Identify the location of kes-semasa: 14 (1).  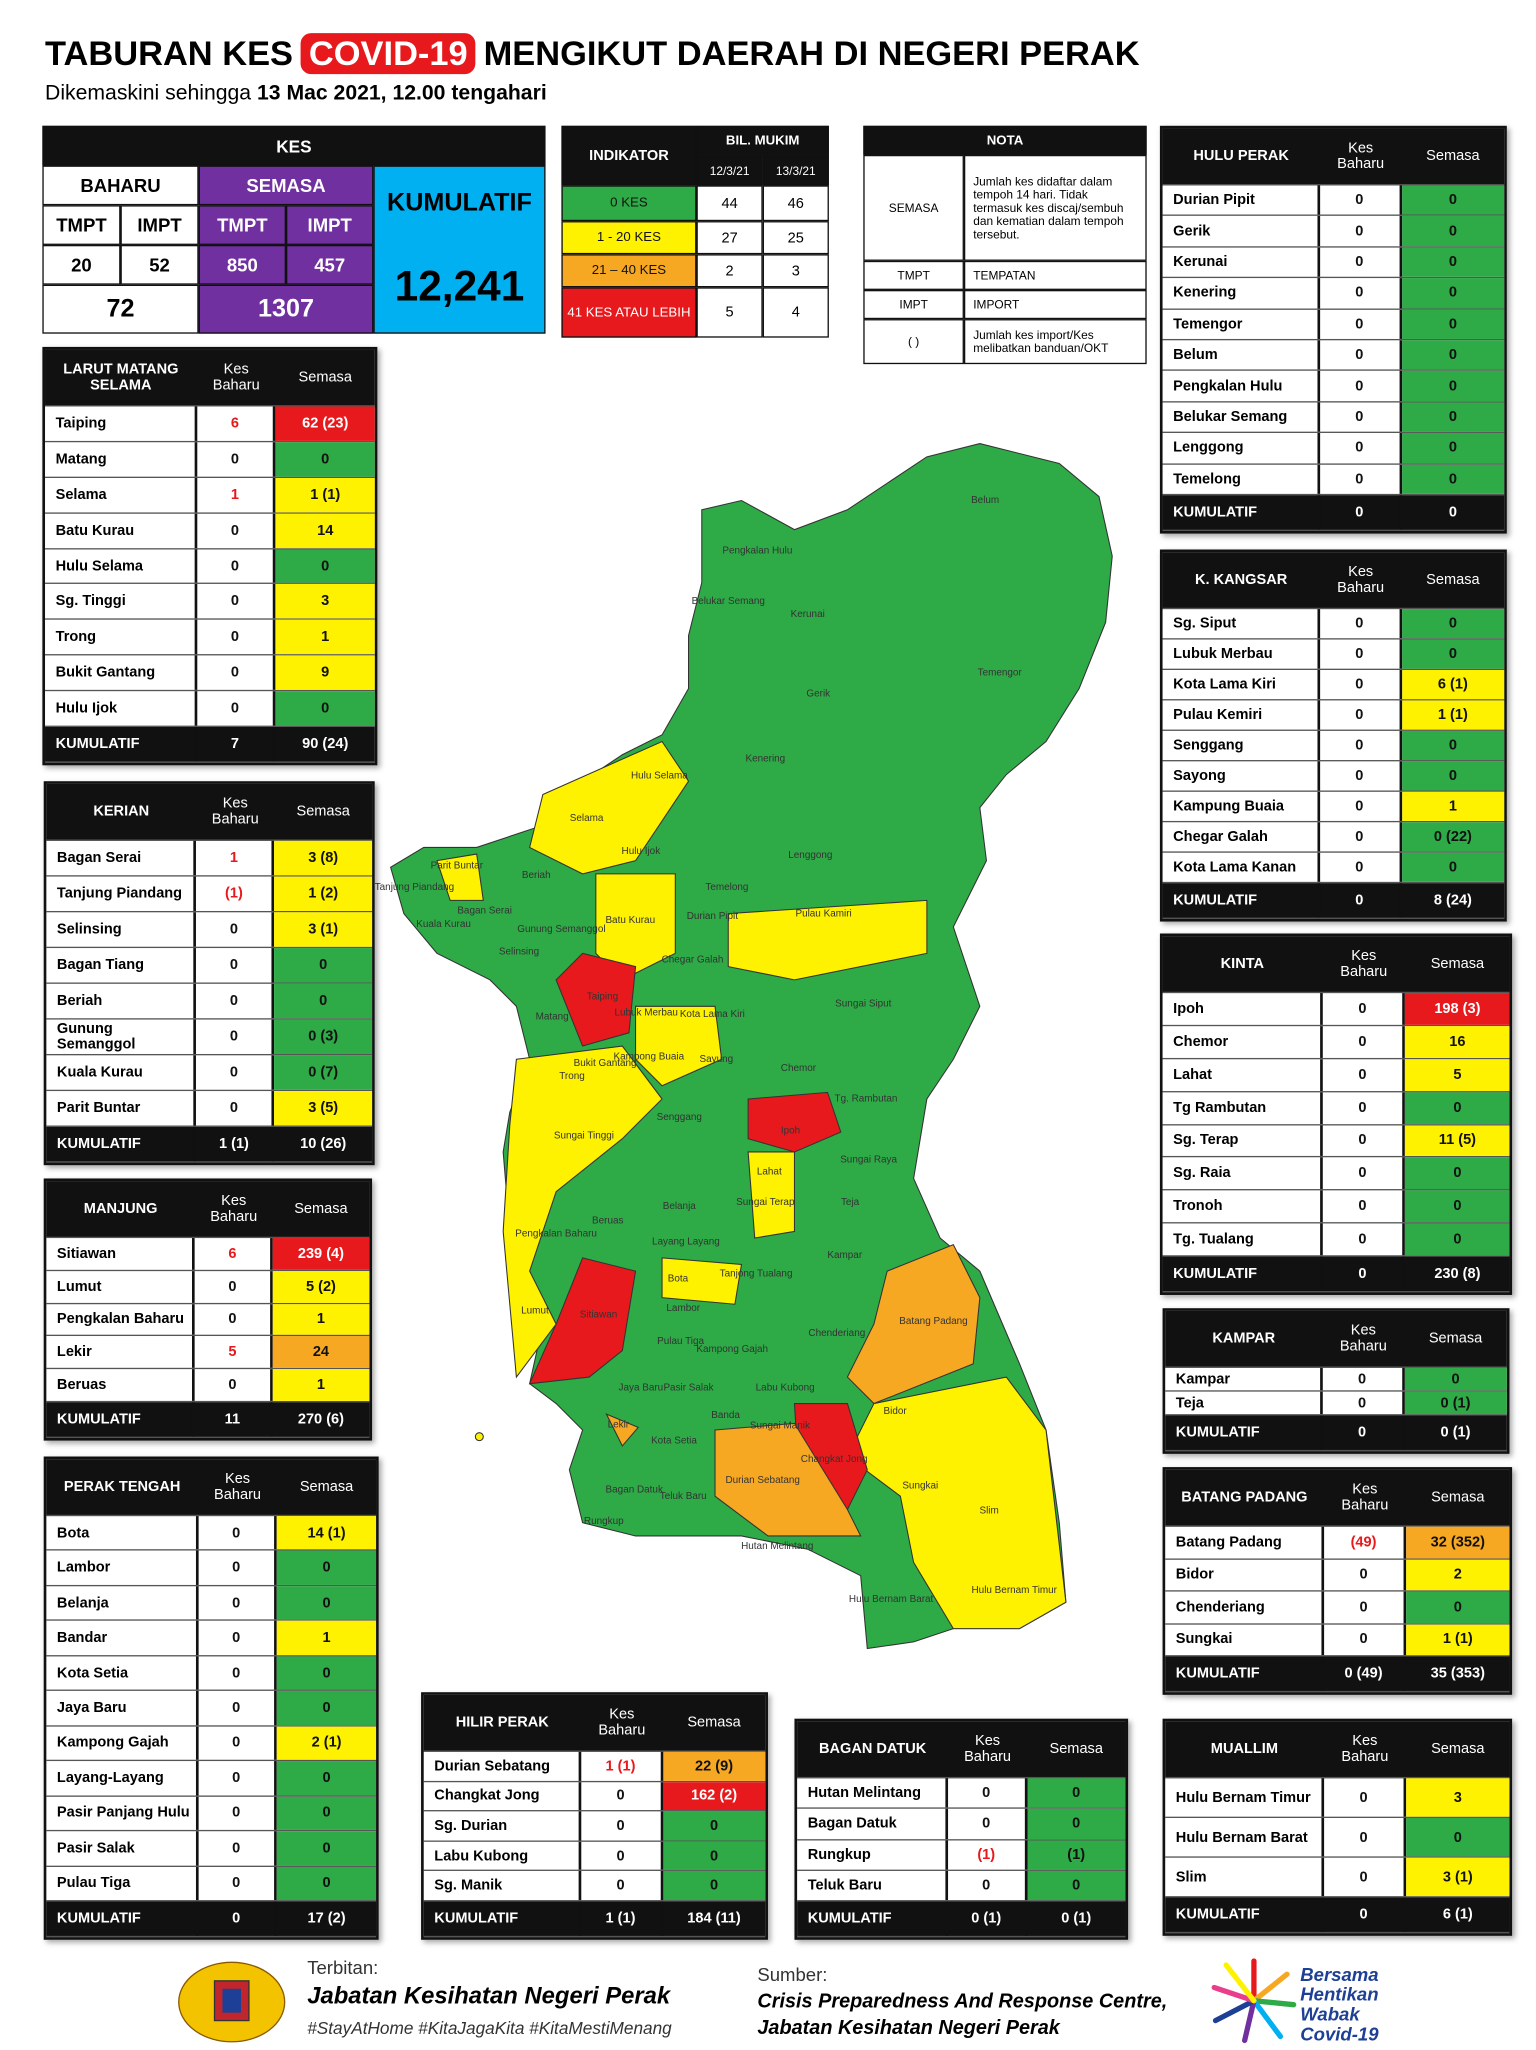
(327, 1533).